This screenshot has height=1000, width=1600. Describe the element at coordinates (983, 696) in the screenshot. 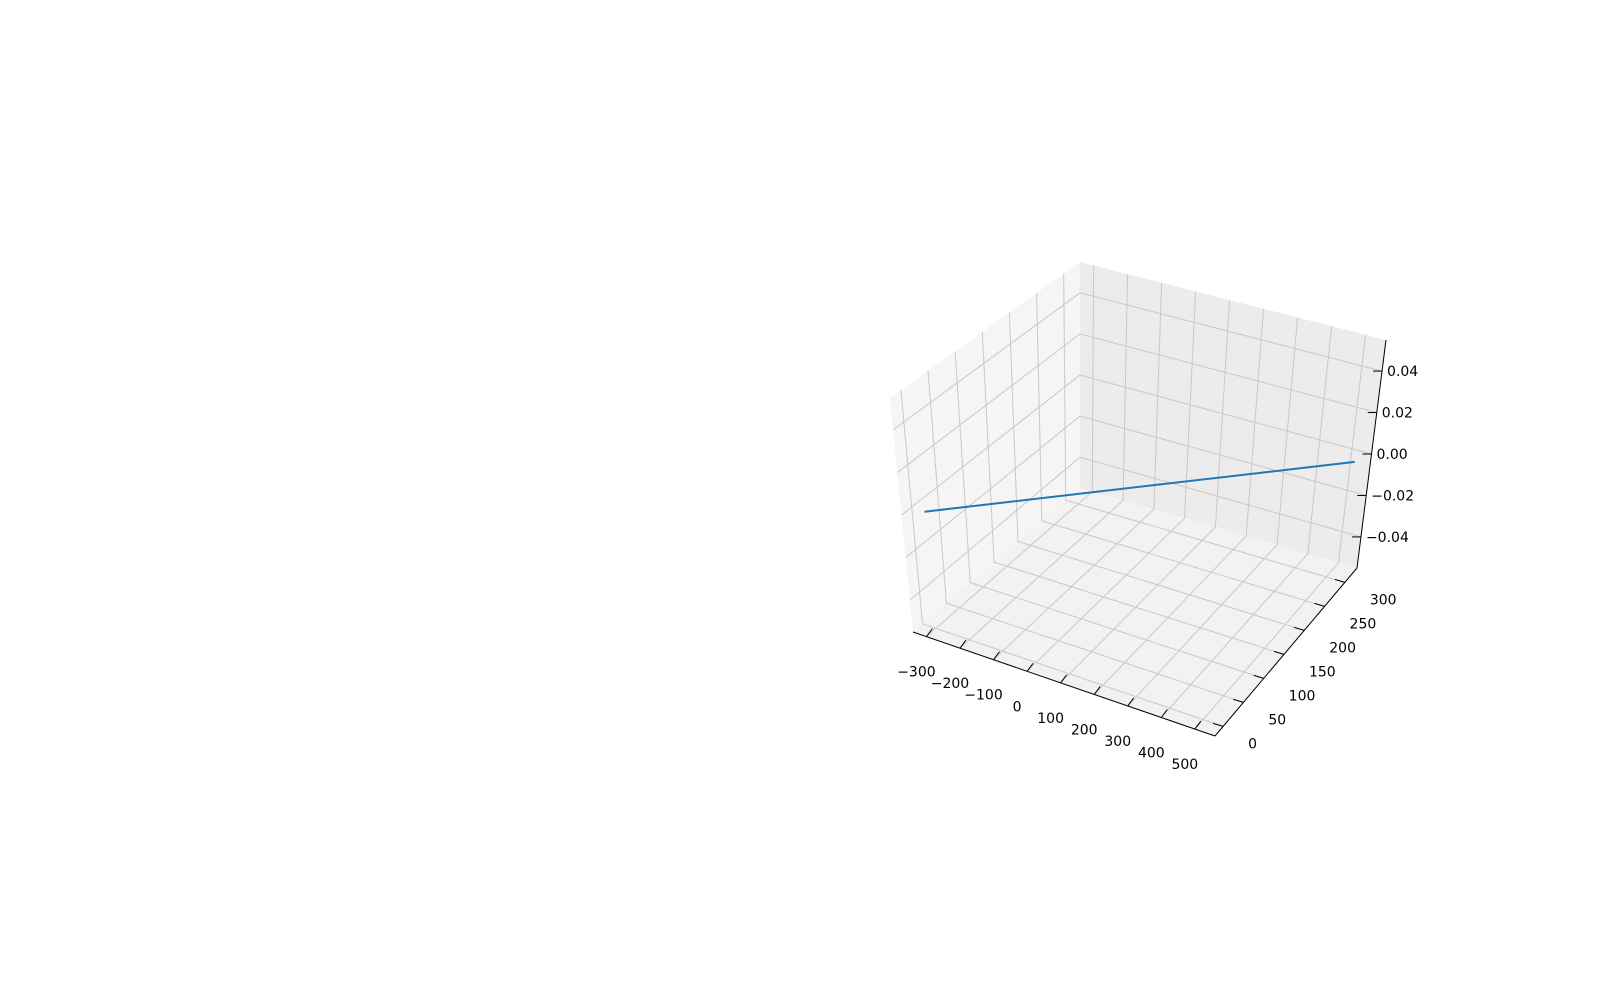

I see `x-tick-label-2: −100` at that location.